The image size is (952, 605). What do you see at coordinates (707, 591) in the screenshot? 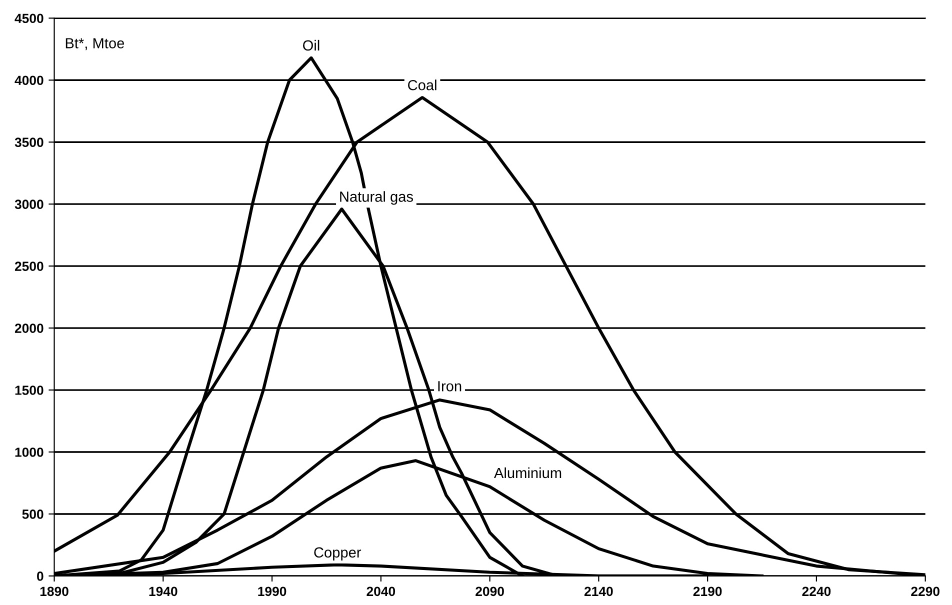
I see `x-tick-label: 2190` at bounding box center [707, 591].